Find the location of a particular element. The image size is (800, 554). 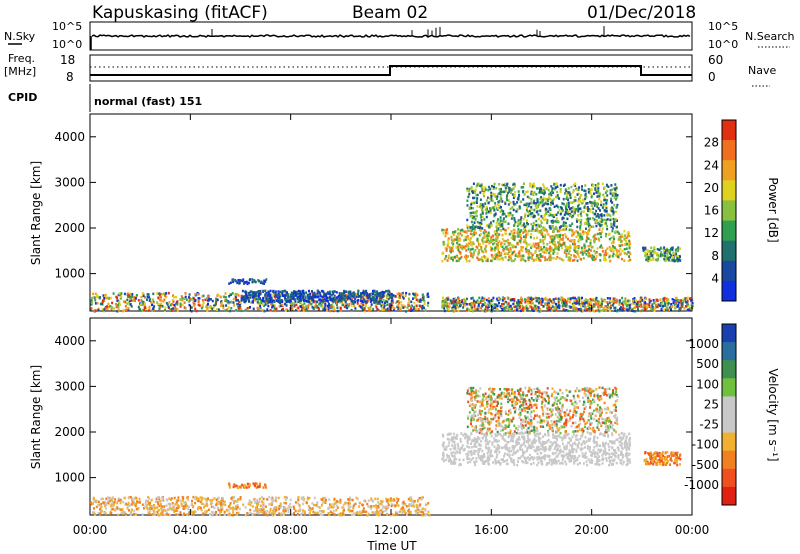

nave-label: Nave is located at coordinates (762, 70).